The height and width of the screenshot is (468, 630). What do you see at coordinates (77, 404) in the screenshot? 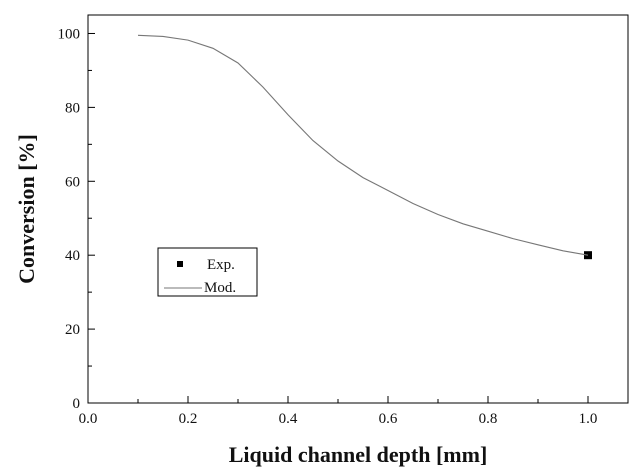
I see `y-tick-label: 0` at bounding box center [77, 404].